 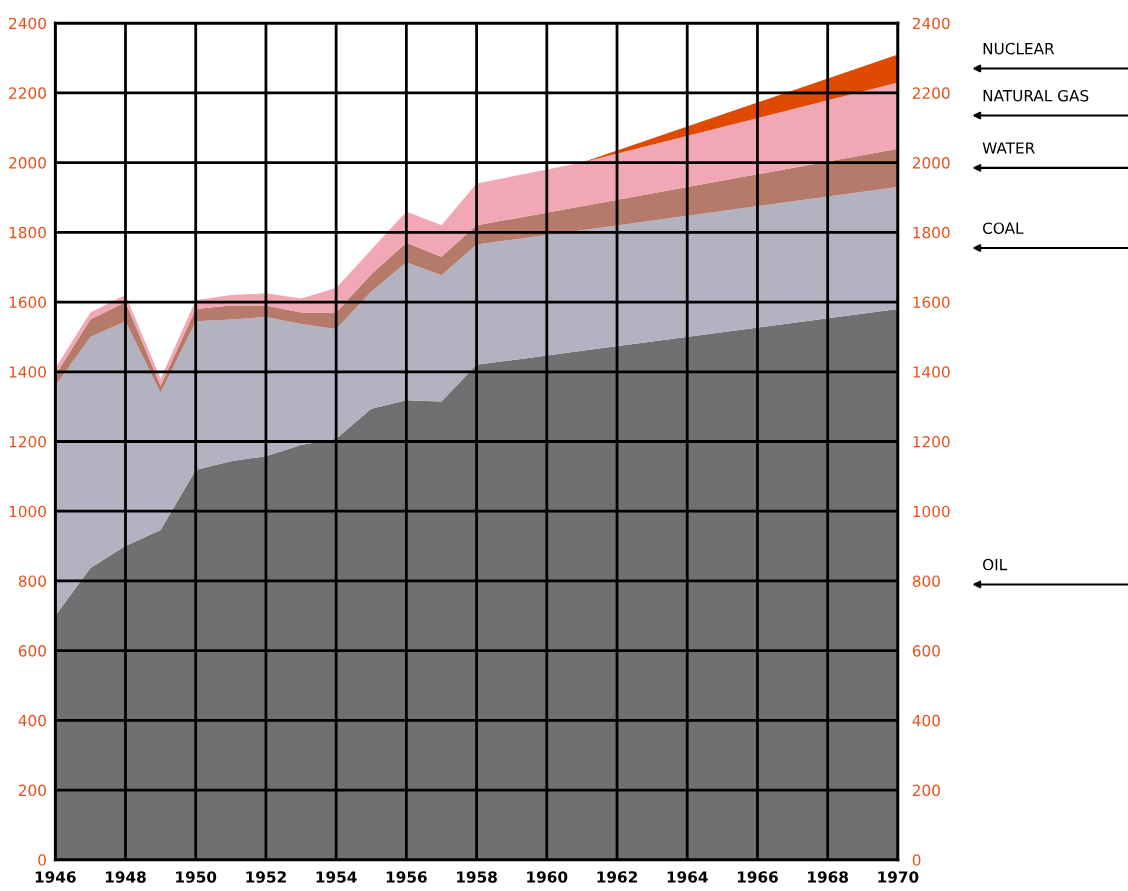 What do you see at coordinates (27, 232) in the screenshot?
I see `y-tick-label: 1800` at bounding box center [27, 232].